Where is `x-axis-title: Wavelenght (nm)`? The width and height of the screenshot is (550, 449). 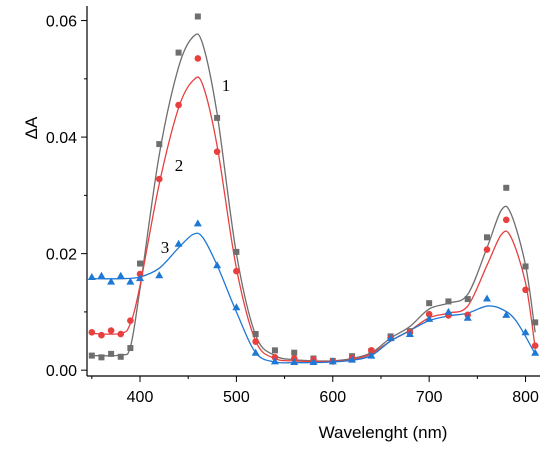 x-axis-title: Wavelenght (nm) is located at coordinates (383, 432).